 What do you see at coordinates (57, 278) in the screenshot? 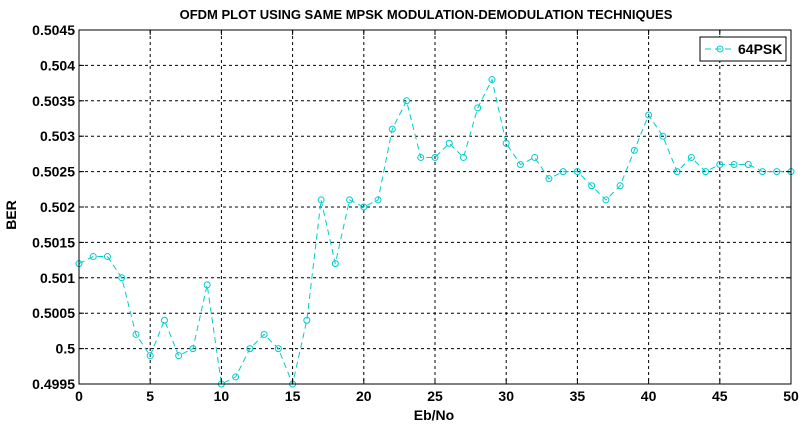
I see `y-tick-label: 0.501` at bounding box center [57, 278].